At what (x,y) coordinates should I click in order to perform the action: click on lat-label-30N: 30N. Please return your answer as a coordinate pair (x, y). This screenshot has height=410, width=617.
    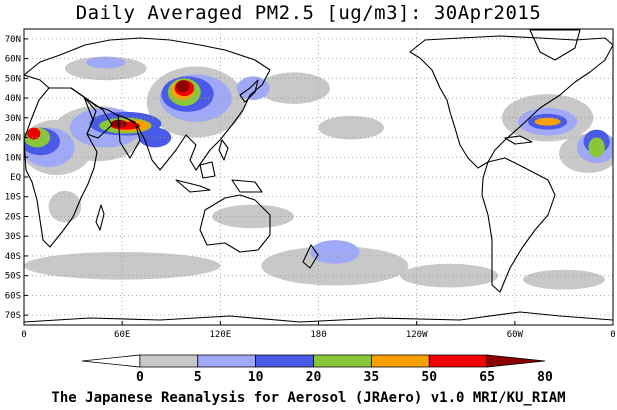
    Looking at the image, I should click on (13, 119).